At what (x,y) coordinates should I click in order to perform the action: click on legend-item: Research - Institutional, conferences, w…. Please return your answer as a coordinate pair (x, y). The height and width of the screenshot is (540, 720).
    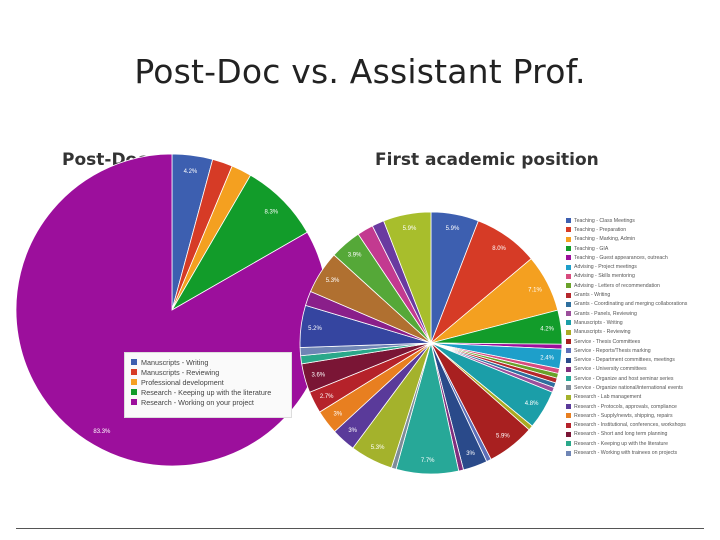
    Looking at the image, I should click on (636, 425).